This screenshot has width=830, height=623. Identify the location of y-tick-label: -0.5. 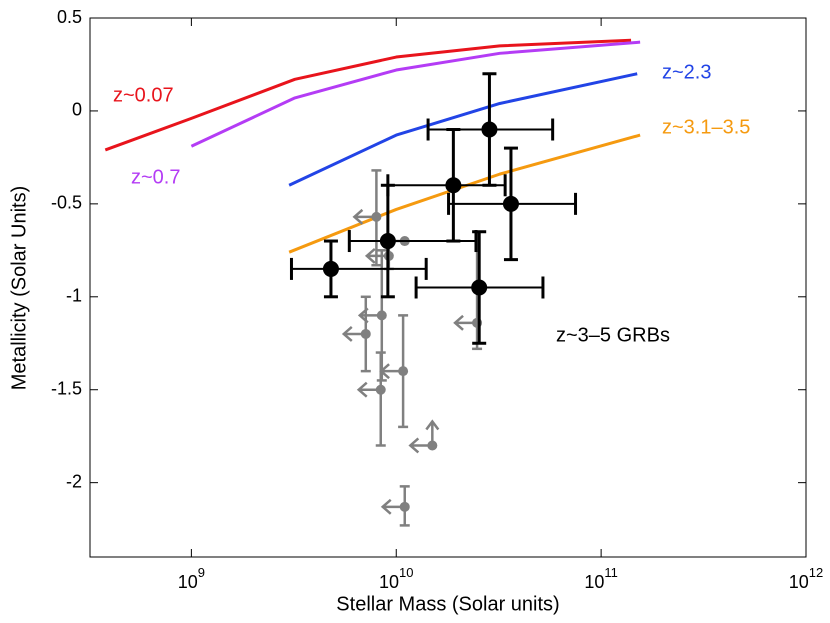
(66, 203).